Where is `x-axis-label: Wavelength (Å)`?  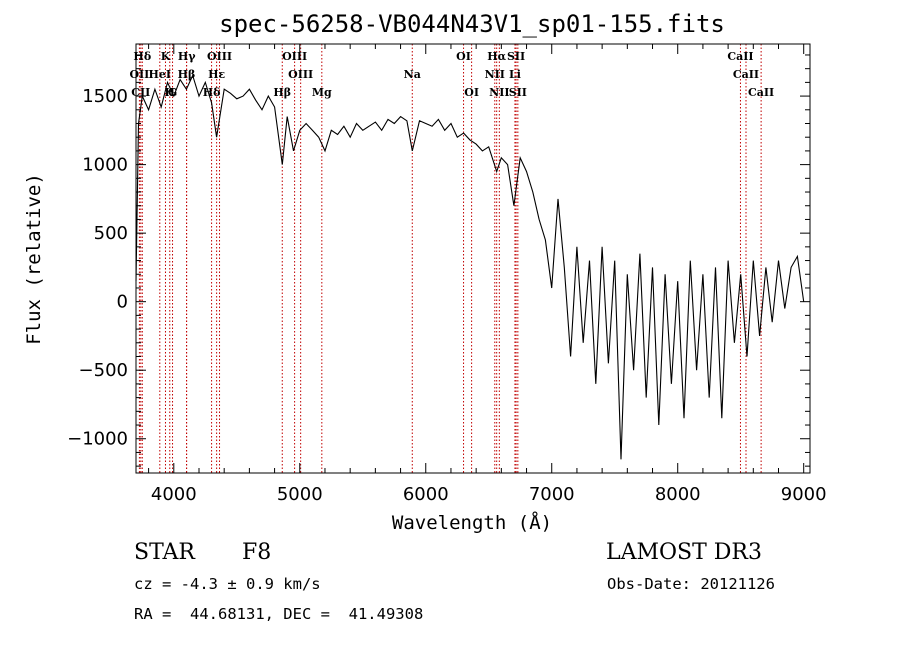
x-axis-label: Wavelength (Å) is located at coordinates (472, 522).